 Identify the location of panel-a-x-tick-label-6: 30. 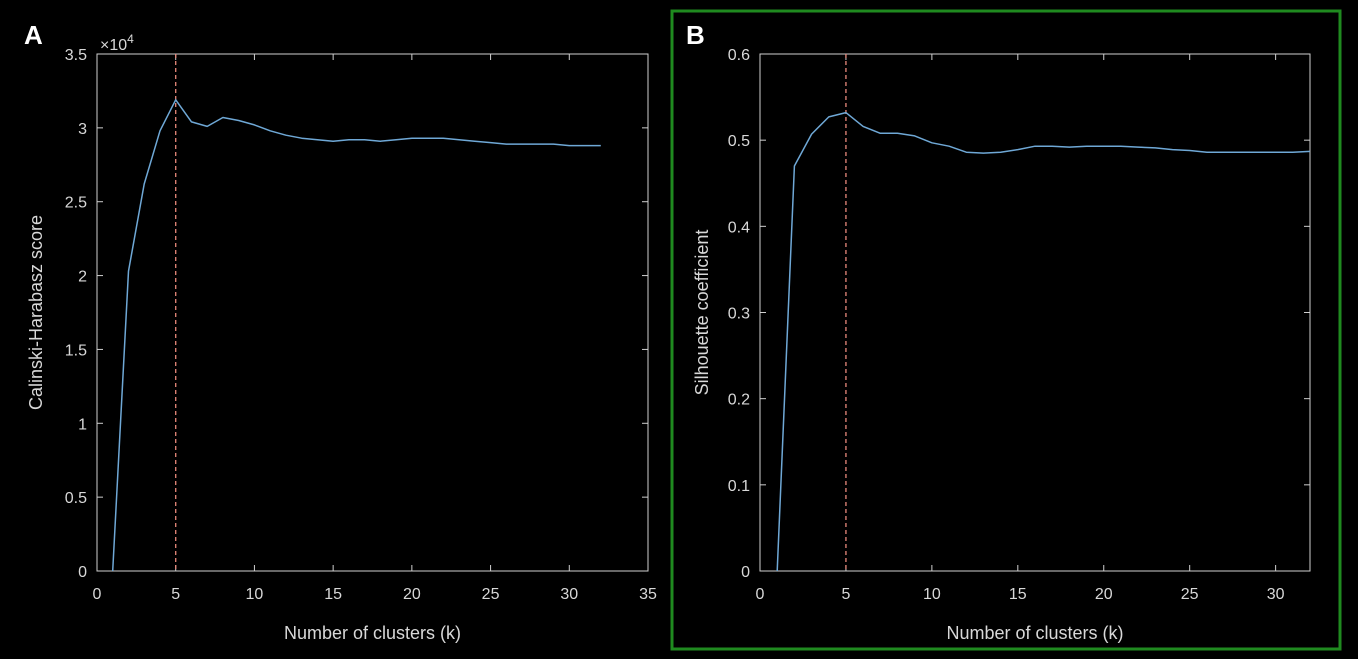
(569, 594).